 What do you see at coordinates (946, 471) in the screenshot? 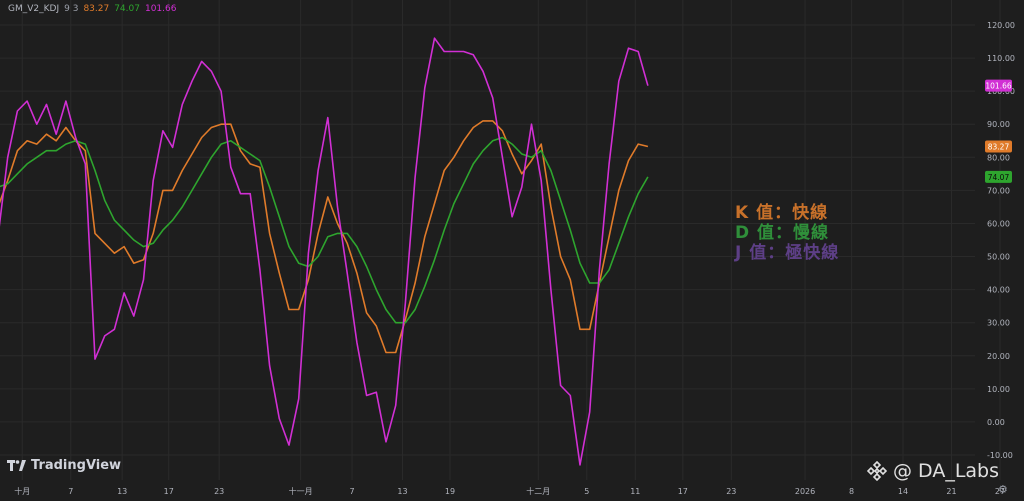
I see `watermark-text: @ DA_Labs` at bounding box center [946, 471].